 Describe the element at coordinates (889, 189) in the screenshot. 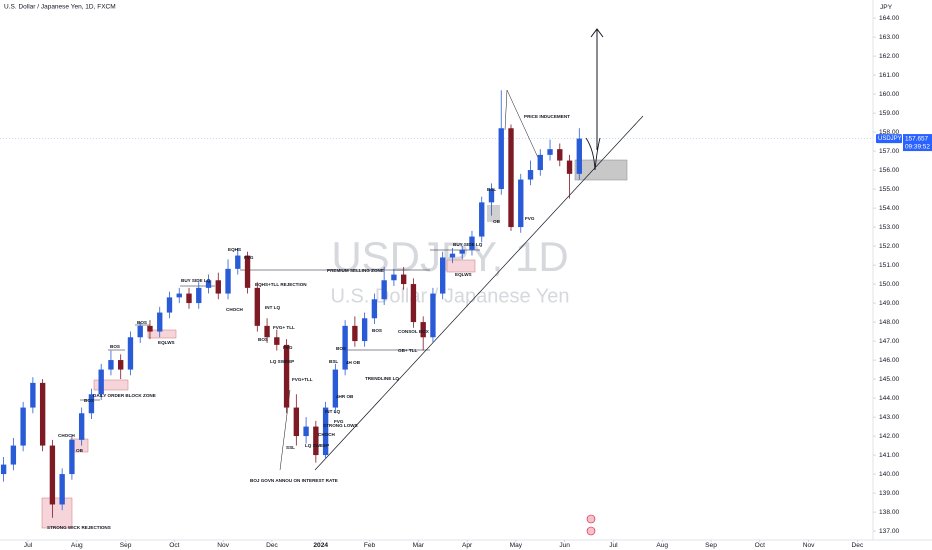

I see `y-tick-label: 155.00` at that location.